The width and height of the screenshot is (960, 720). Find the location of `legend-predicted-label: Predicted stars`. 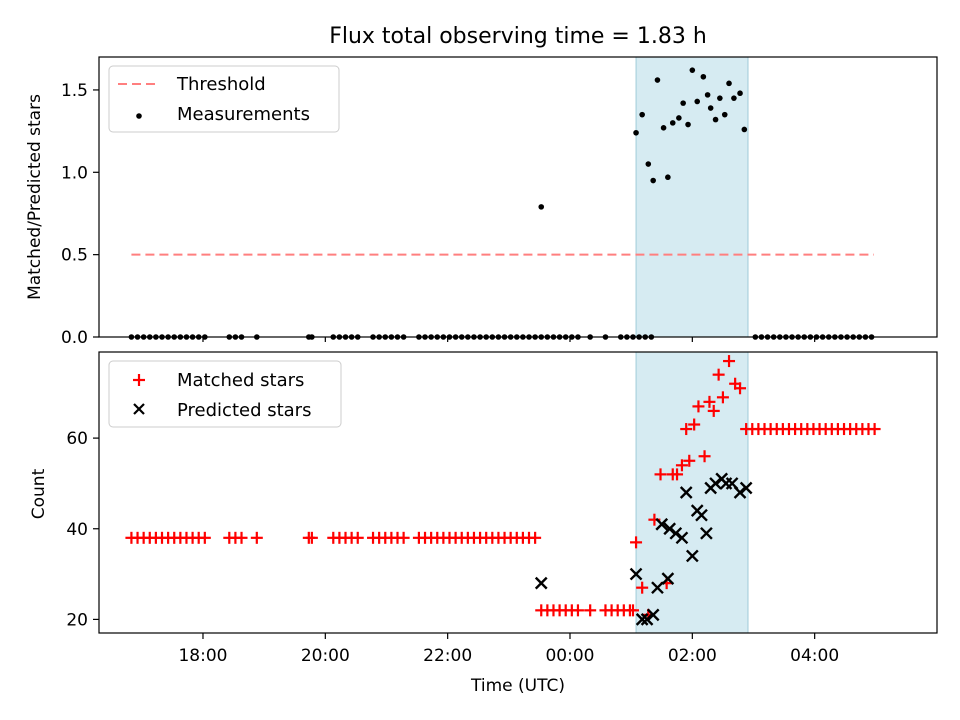

legend-predicted-label: Predicted stars is located at coordinates (244, 410).